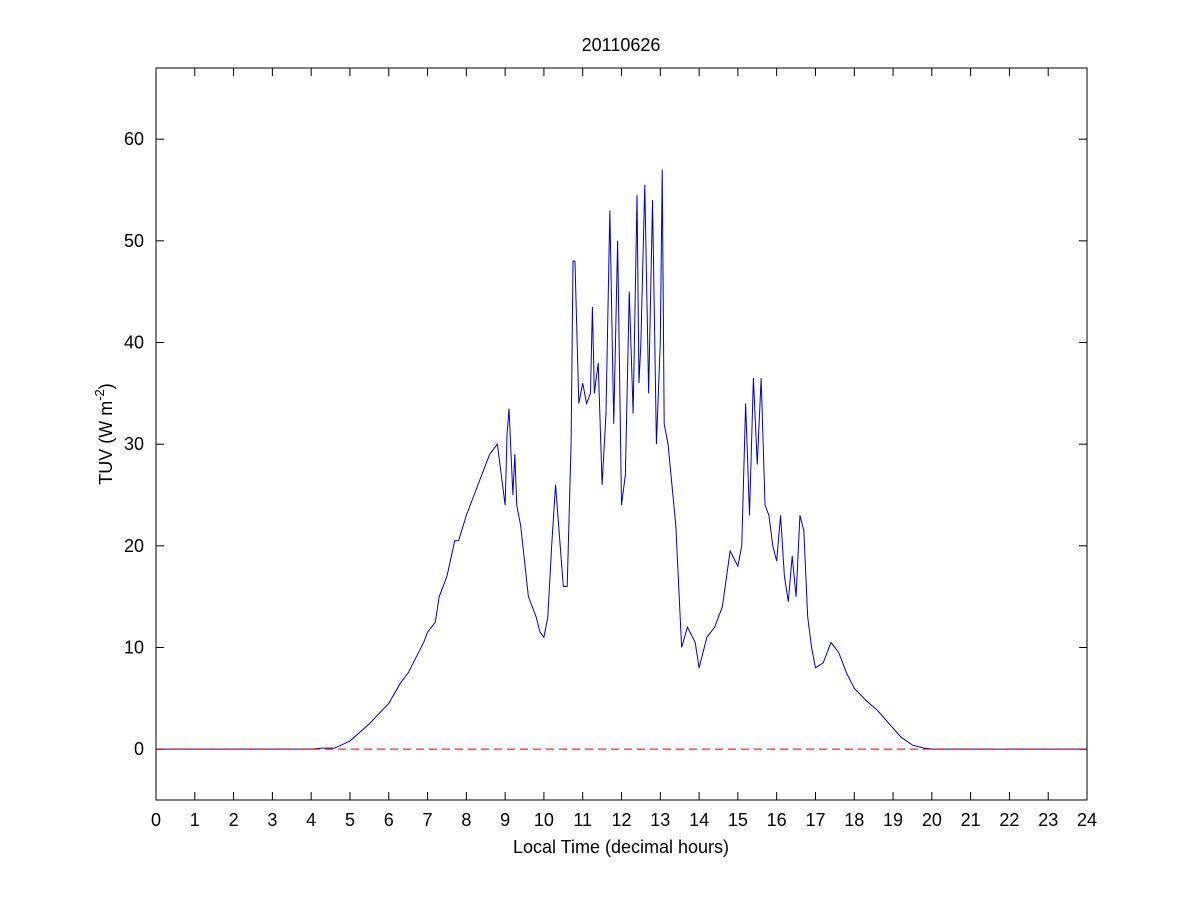 This screenshot has height=900, width=1201. What do you see at coordinates (738, 820) in the screenshot?
I see `x-tick-label: 15` at bounding box center [738, 820].